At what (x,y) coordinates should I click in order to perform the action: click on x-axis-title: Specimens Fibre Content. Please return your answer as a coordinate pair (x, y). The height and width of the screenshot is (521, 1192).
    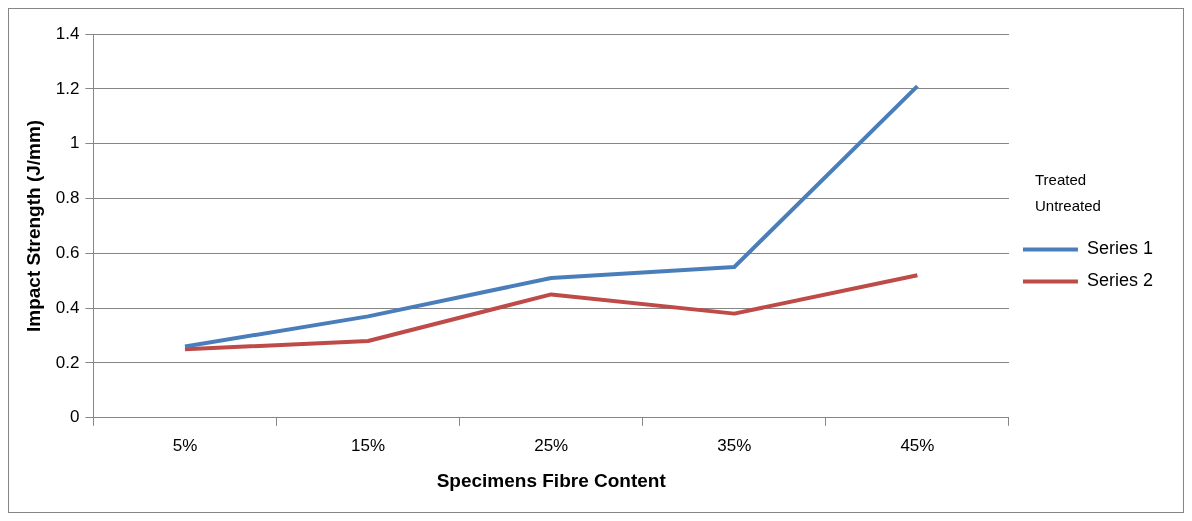
    Looking at the image, I should click on (551, 480).